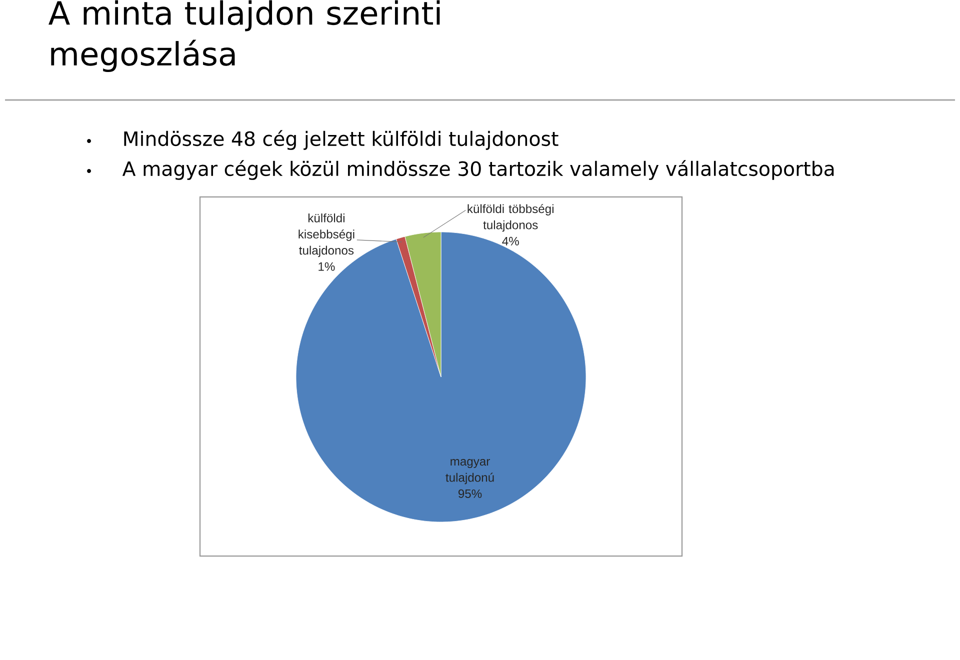 This screenshot has height=660, width=960. What do you see at coordinates (326, 235) in the screenshot?
I see `slice-label: külföldi kisebbségi tulajdonos` at bounding box center [326, 235].